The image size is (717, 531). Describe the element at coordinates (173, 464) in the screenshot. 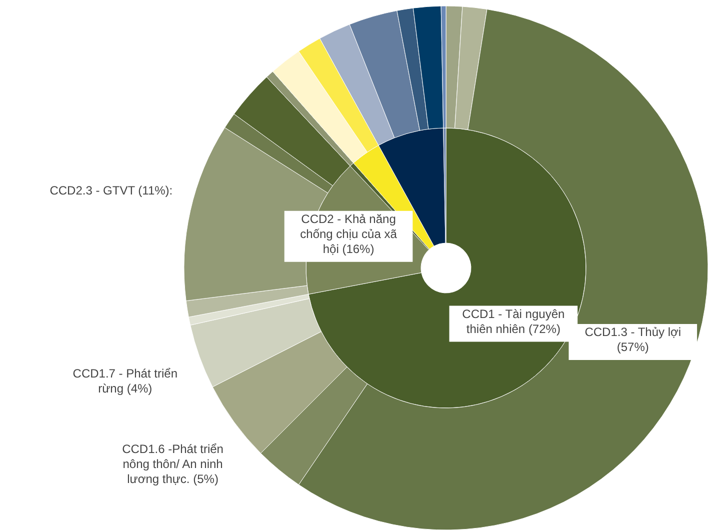

I see `data-label: CCD1.6 -Phát triển nông thôn/ An ninh lương thực. (5%)` at that location.